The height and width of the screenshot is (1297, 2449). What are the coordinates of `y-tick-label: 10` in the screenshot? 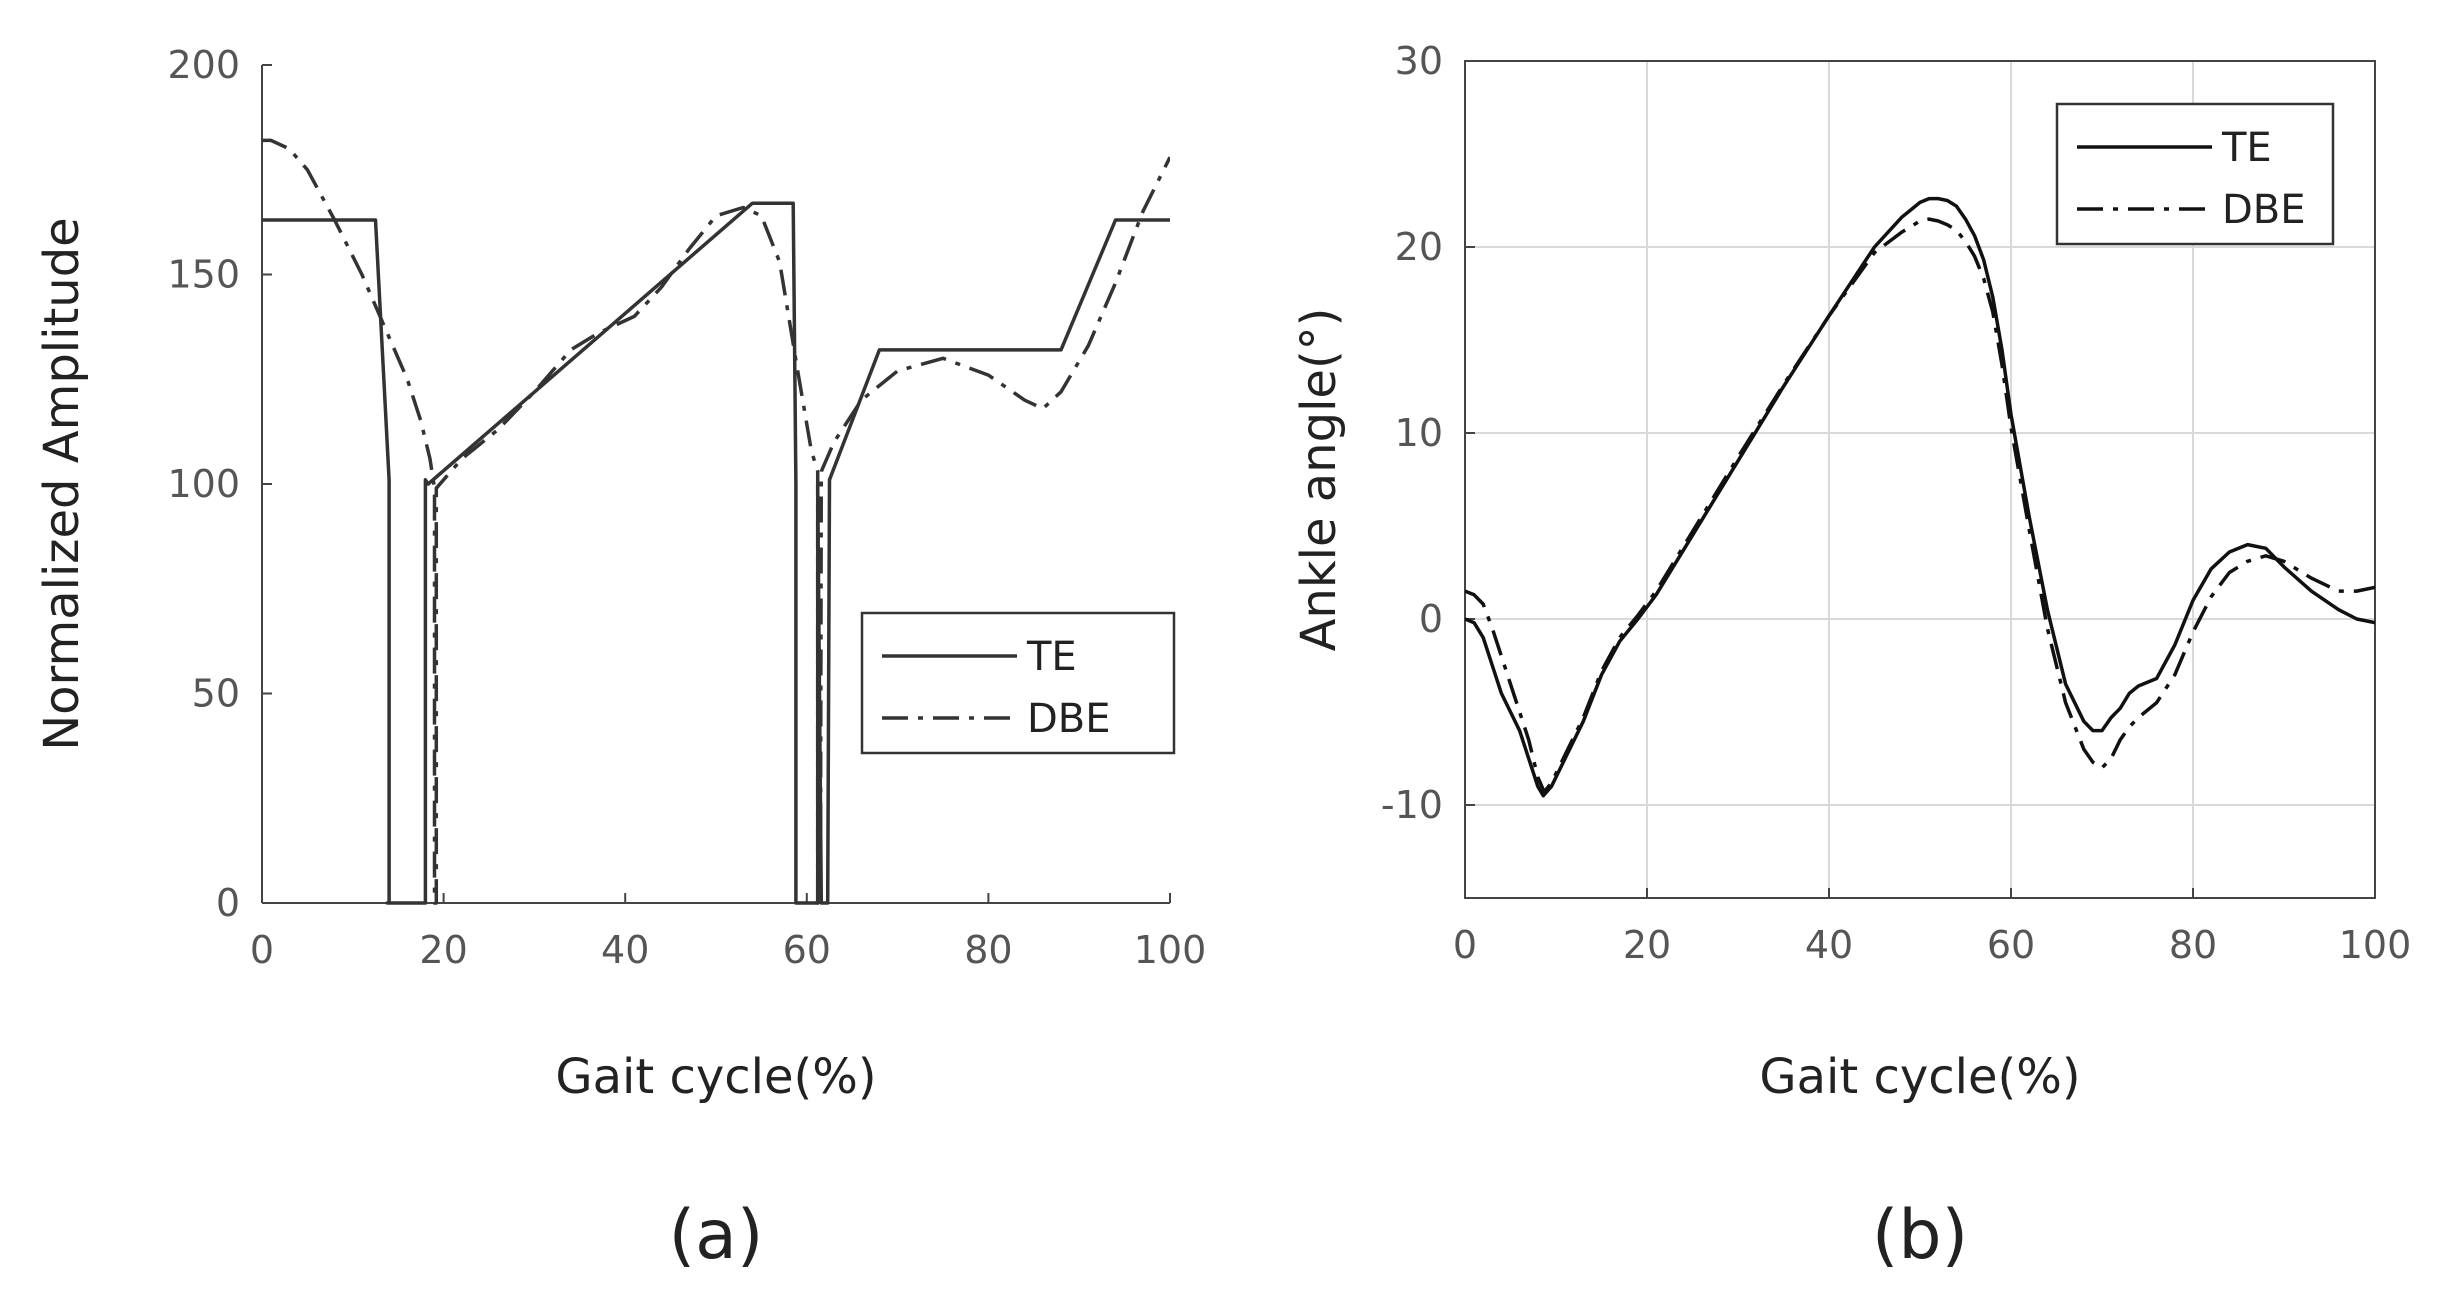 It's located at (1419, 433).